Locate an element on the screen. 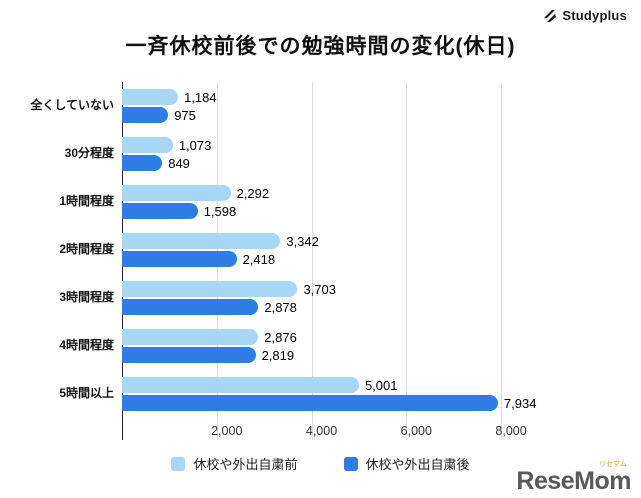  bar-line: 3,703 is located at coordinates (321, 289).